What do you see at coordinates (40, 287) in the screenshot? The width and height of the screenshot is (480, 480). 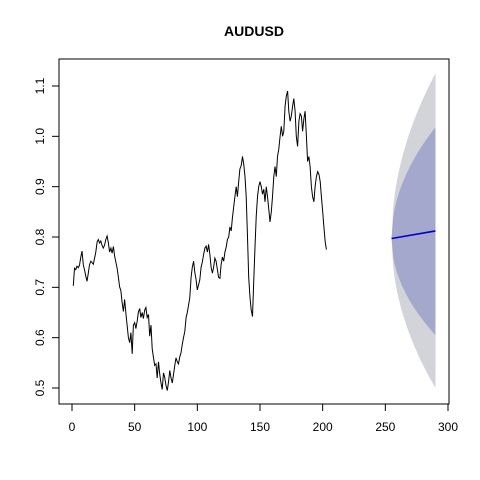 I see `y-tick-label: 0.7` at bounding box center [40, 287].